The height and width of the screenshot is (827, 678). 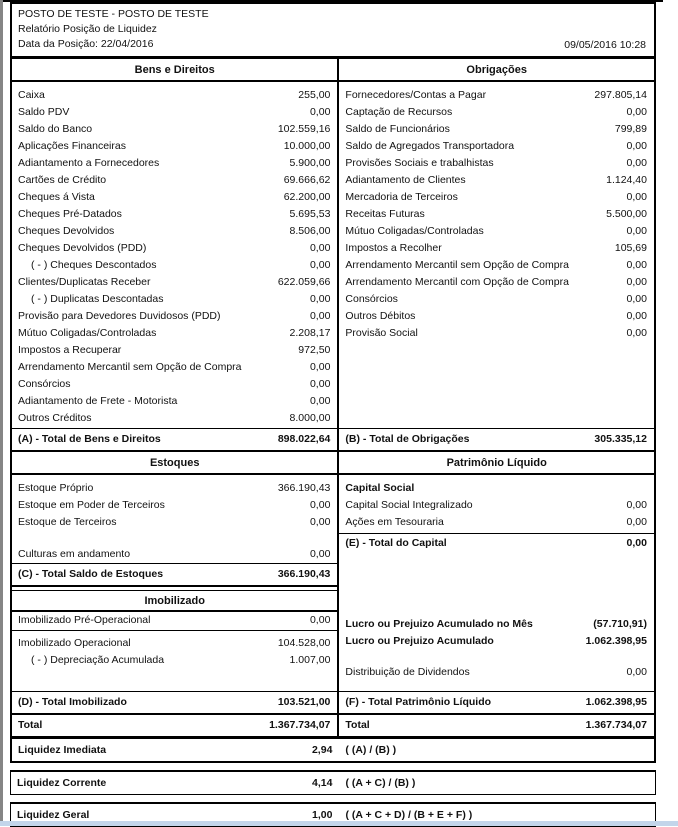 What do you see at coordinates (72, 702) in the screenshot?
I see `section-total-d-label: (D) - Total Imobilizado` at bounding box center [72, 702].